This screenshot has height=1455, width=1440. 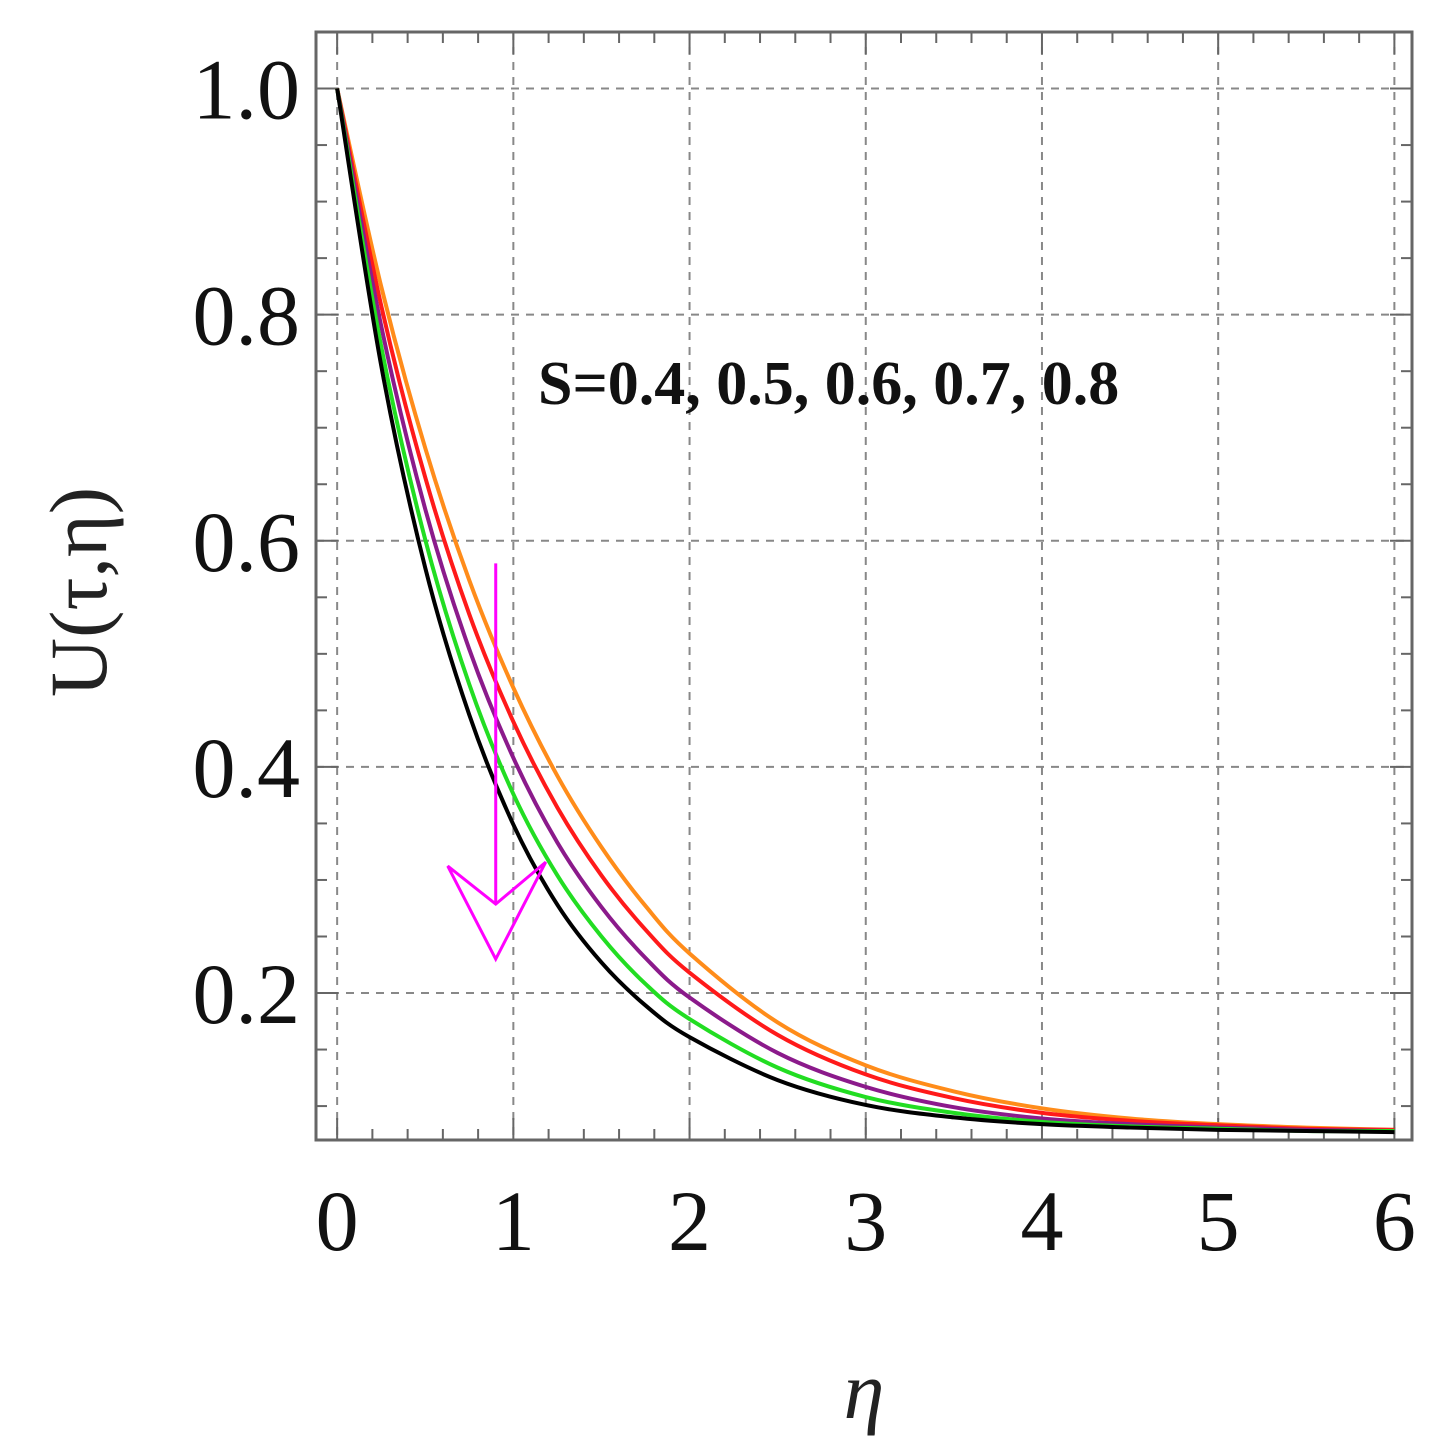 I want to click on y-tick-label: 1.0, so click(x=247, y=90).